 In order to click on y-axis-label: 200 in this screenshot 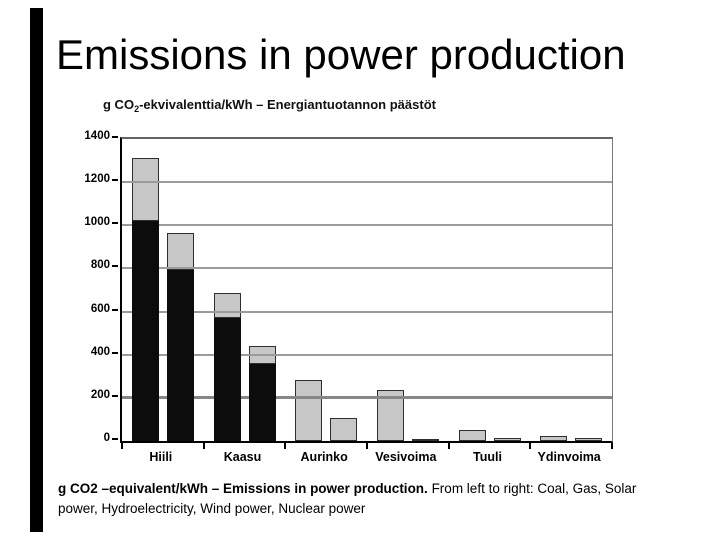, I will do `click(100, 394)`.